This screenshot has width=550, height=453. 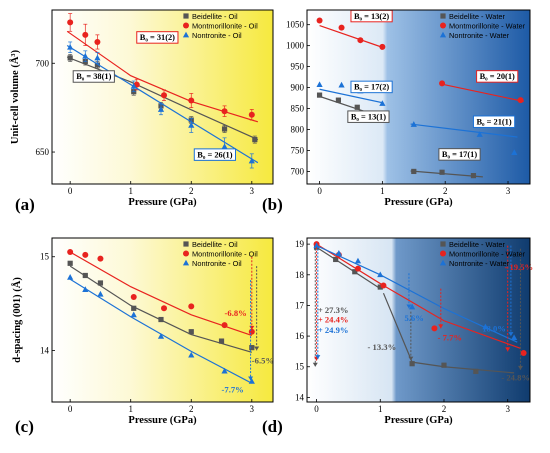 What do you see at coordinates (300, 305) in the screenshot?
I see `y-tick-label: 17` at bounding box center [300, 305].